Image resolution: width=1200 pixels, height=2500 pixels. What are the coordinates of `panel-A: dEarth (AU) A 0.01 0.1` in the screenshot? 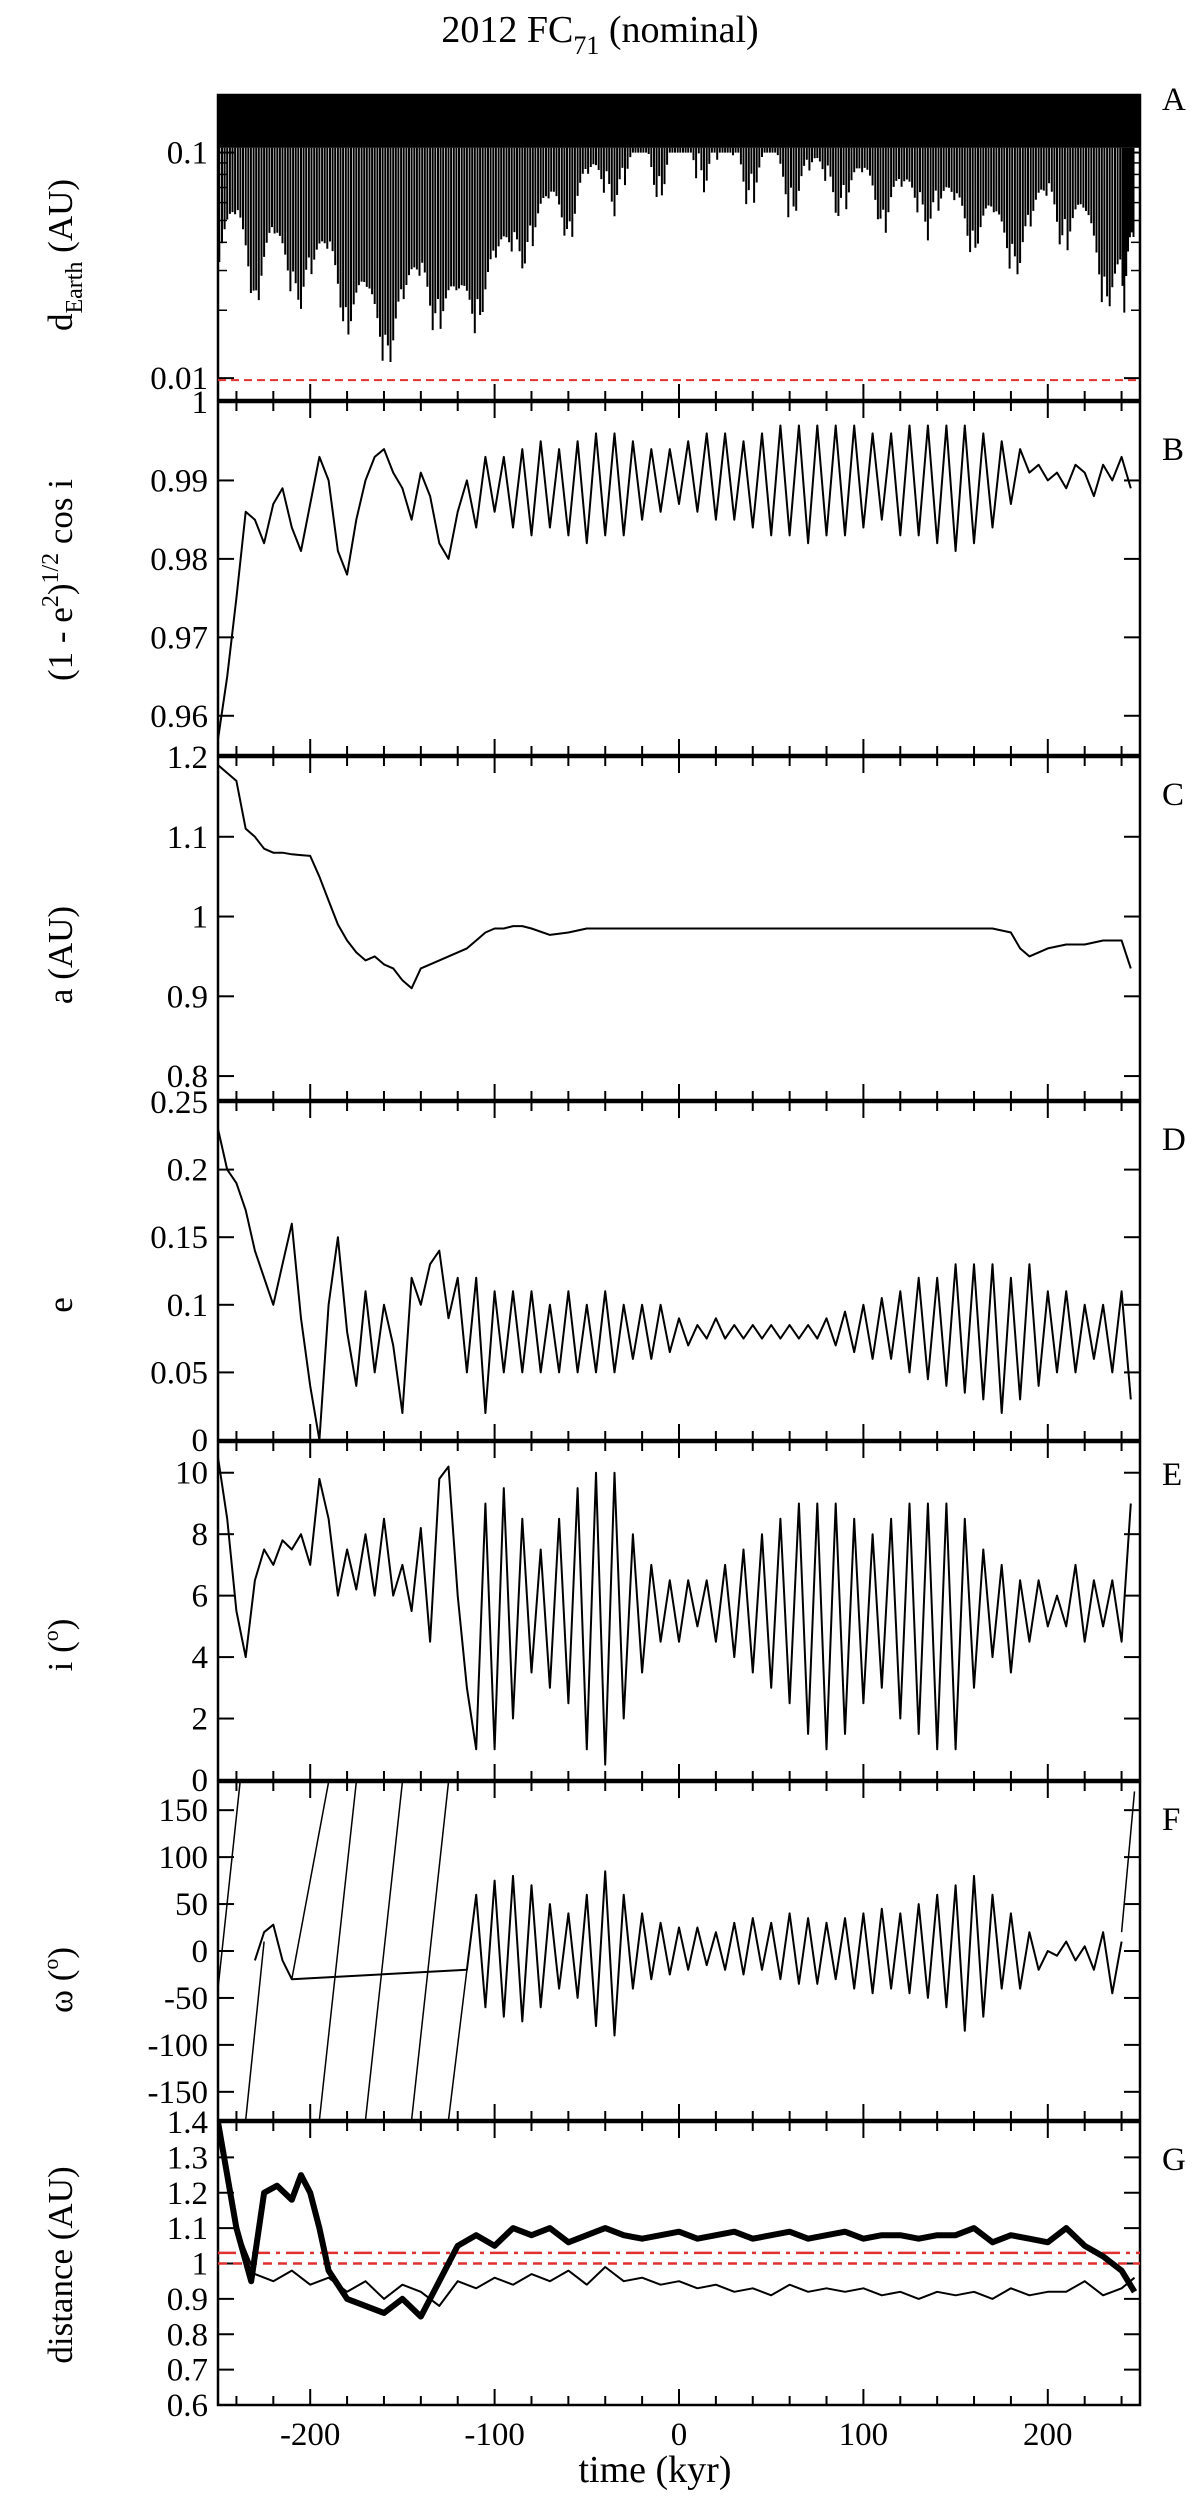 It's located at (613, 242).